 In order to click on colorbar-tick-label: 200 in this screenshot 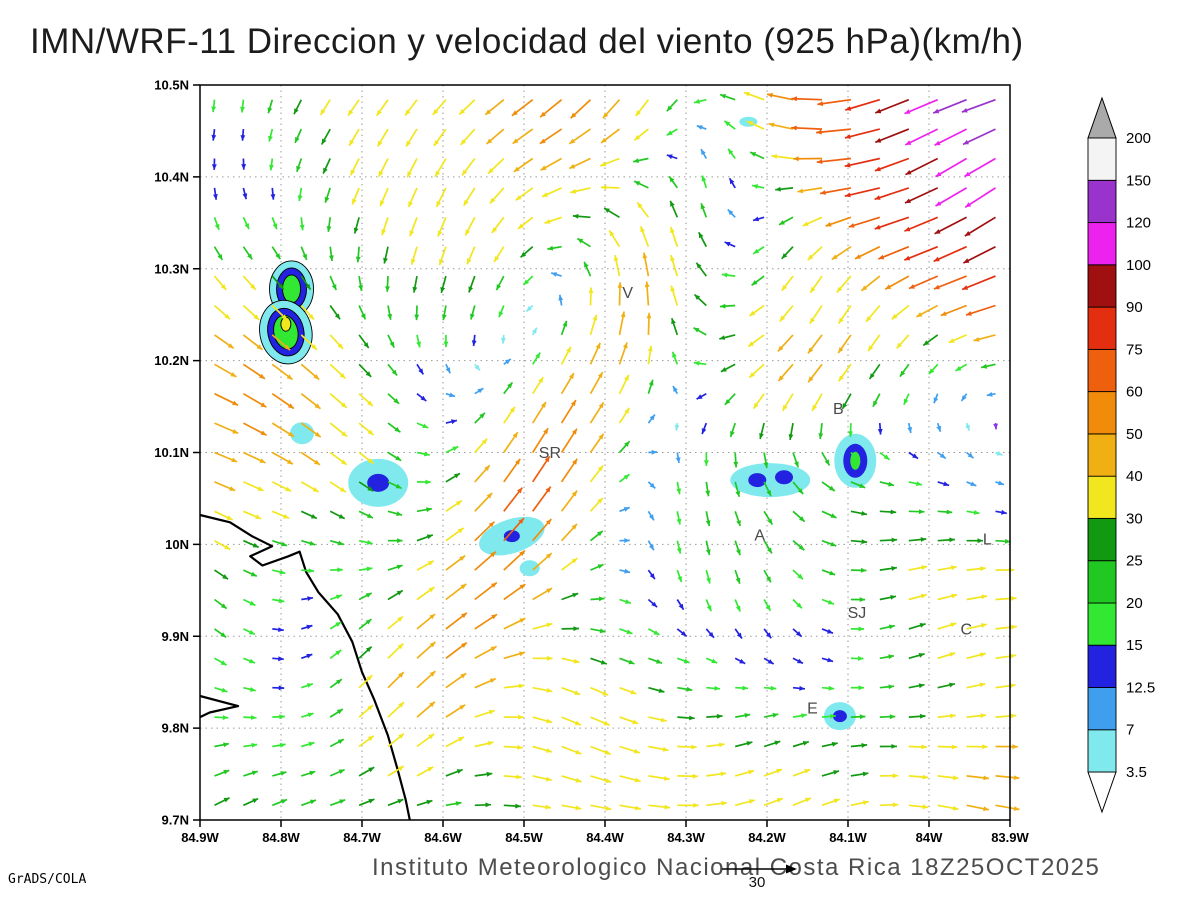, I will do `click(1138, 138)`.